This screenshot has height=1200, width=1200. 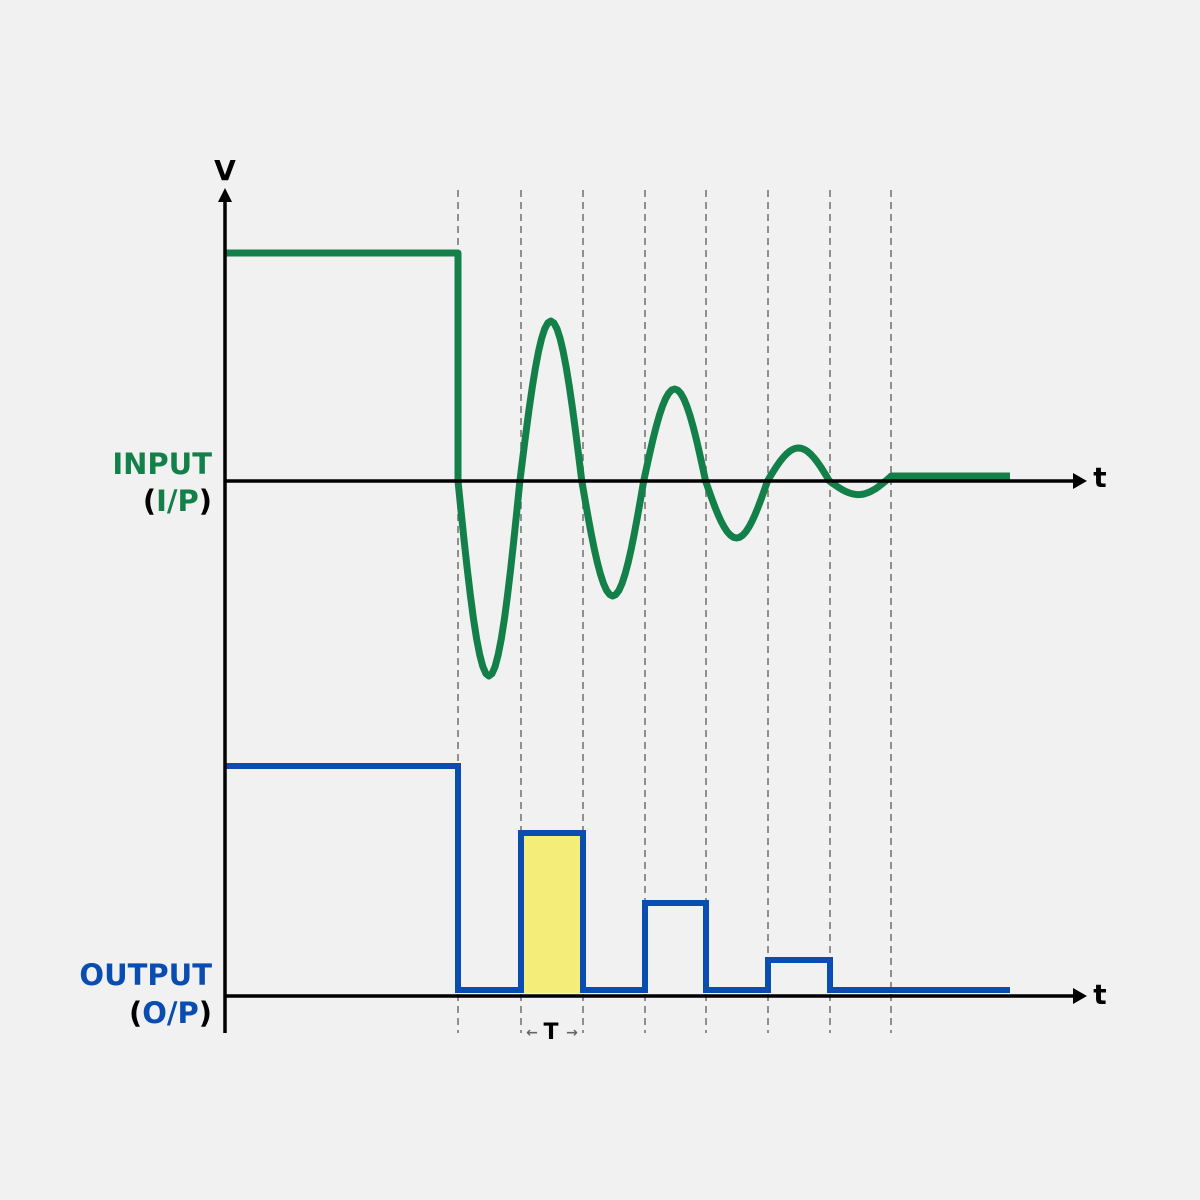 What do you see at coordinates (177, 501) in the screenshot?
I see `input-abbrev: (I/P)` at bounding box center [177, 501].